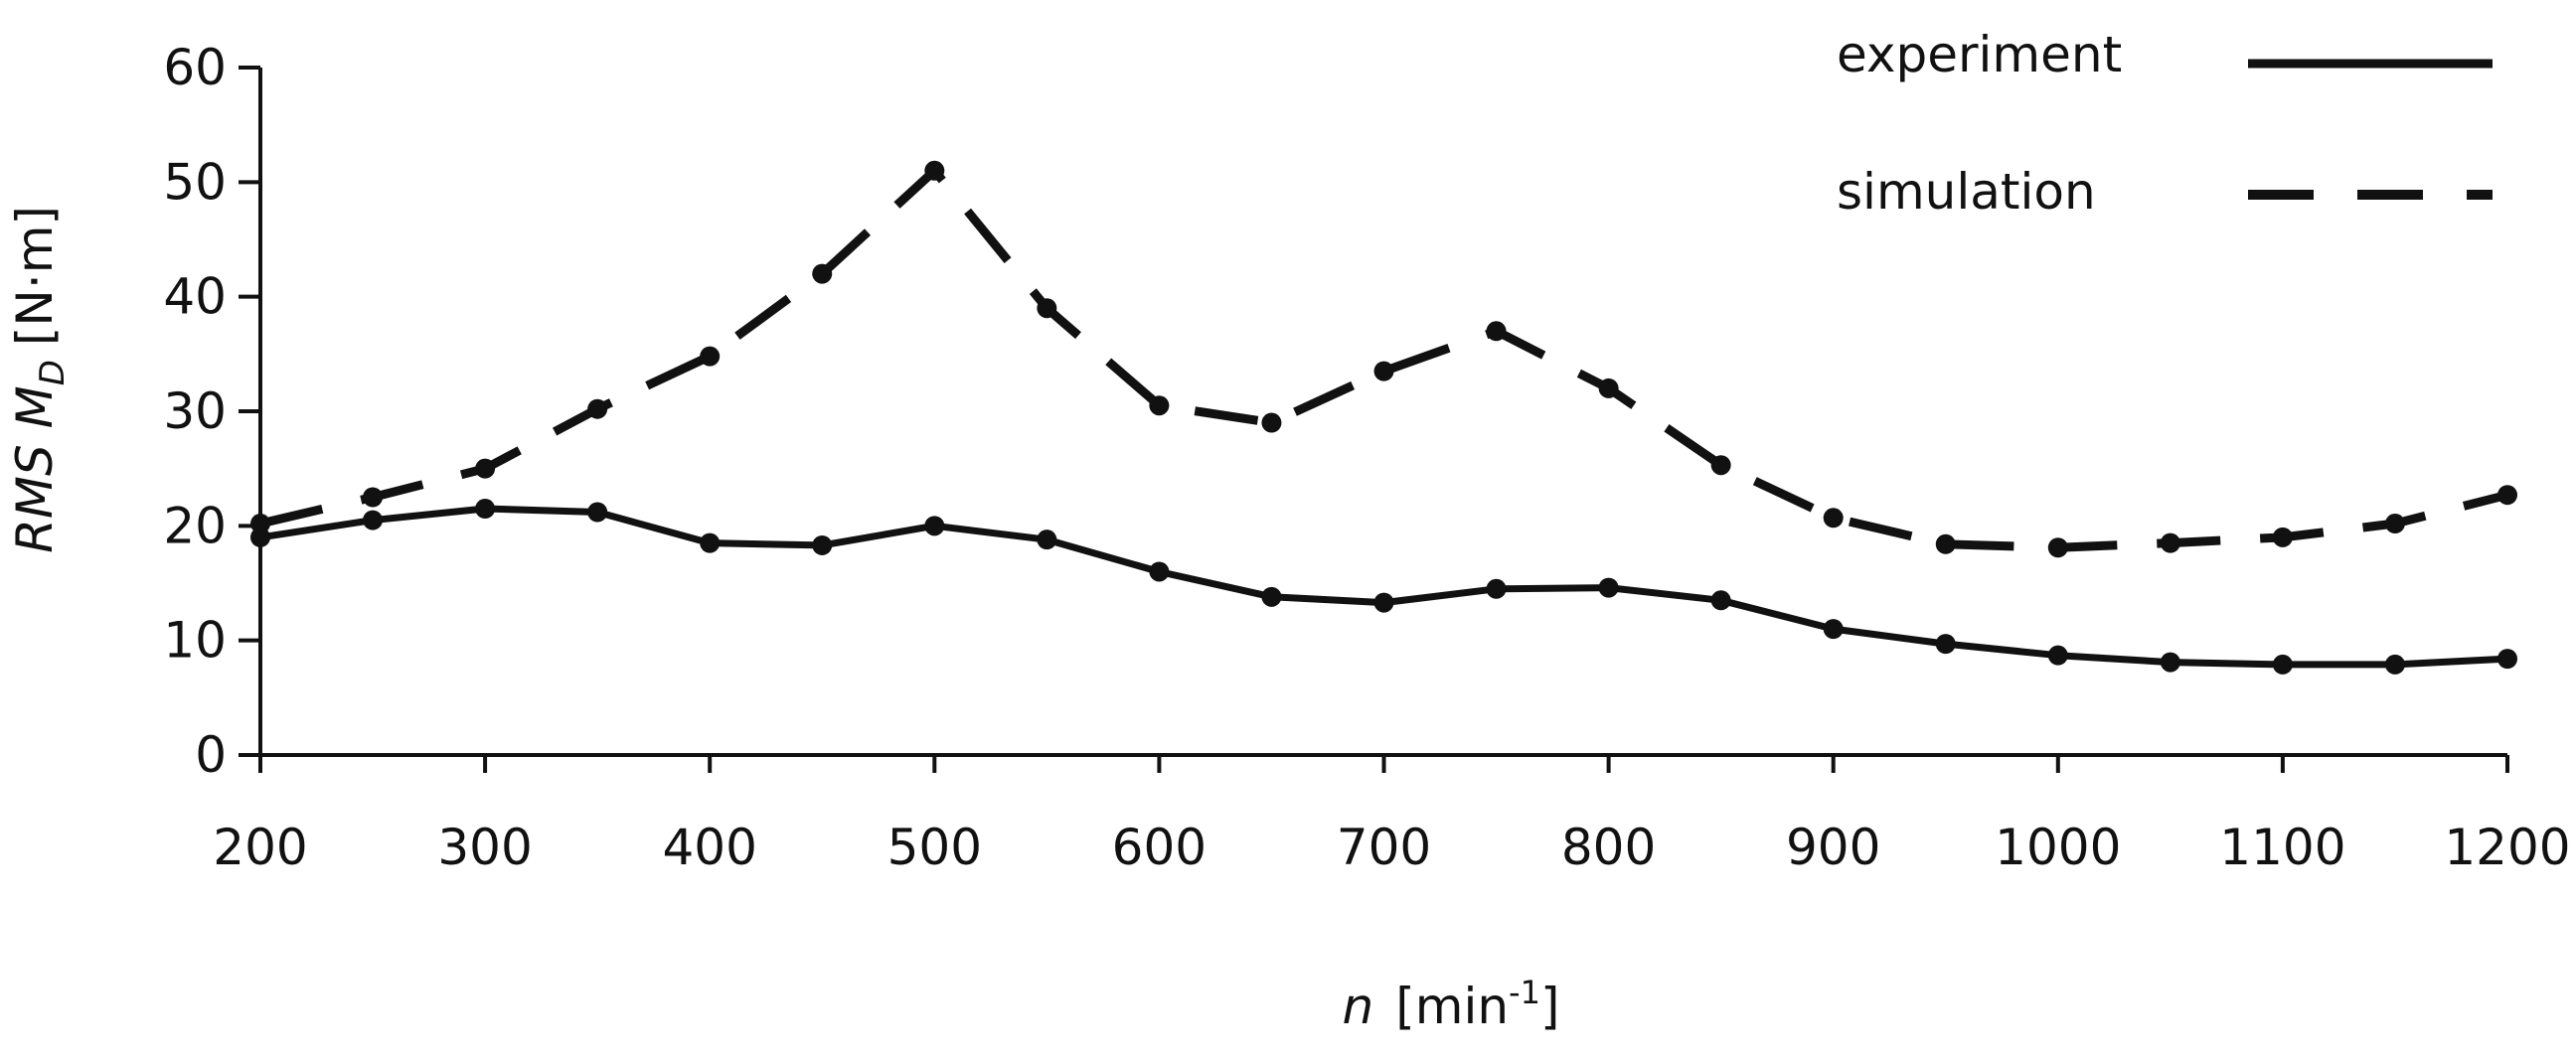  I want to click on y-ticks: 0 10 20 30 40 50 60, so click(211, 412).